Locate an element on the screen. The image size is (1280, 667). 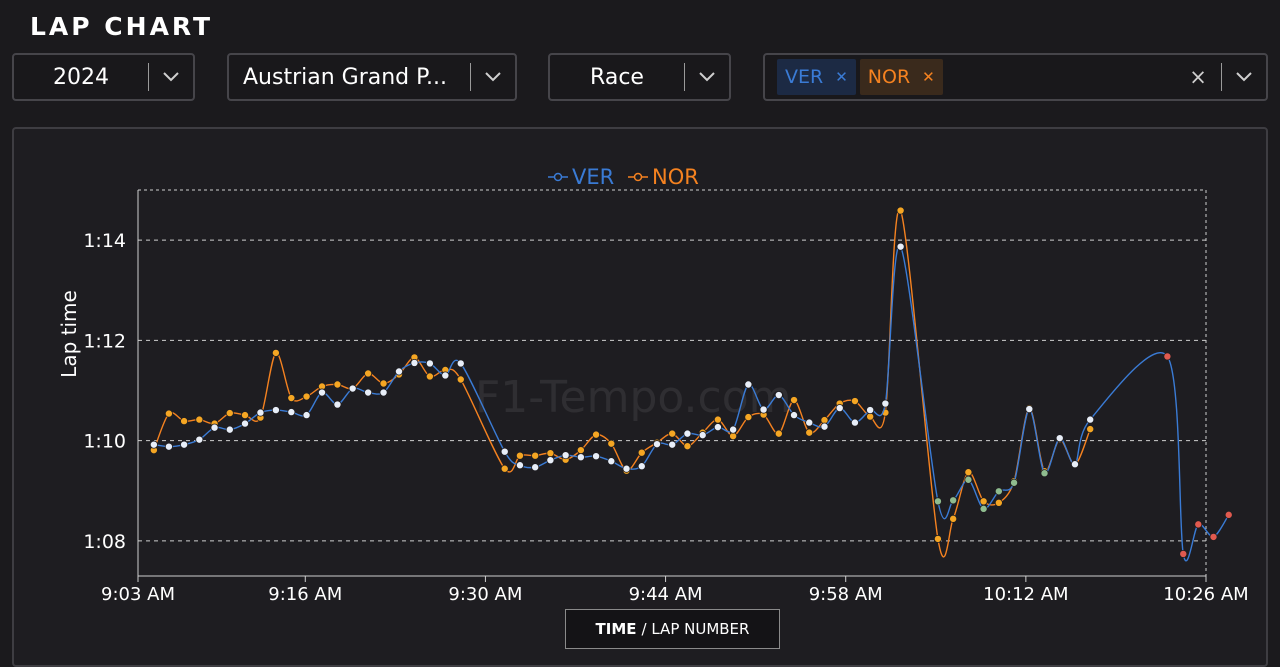
driver-tag-label: NOR is located at coordinates (889, 77).